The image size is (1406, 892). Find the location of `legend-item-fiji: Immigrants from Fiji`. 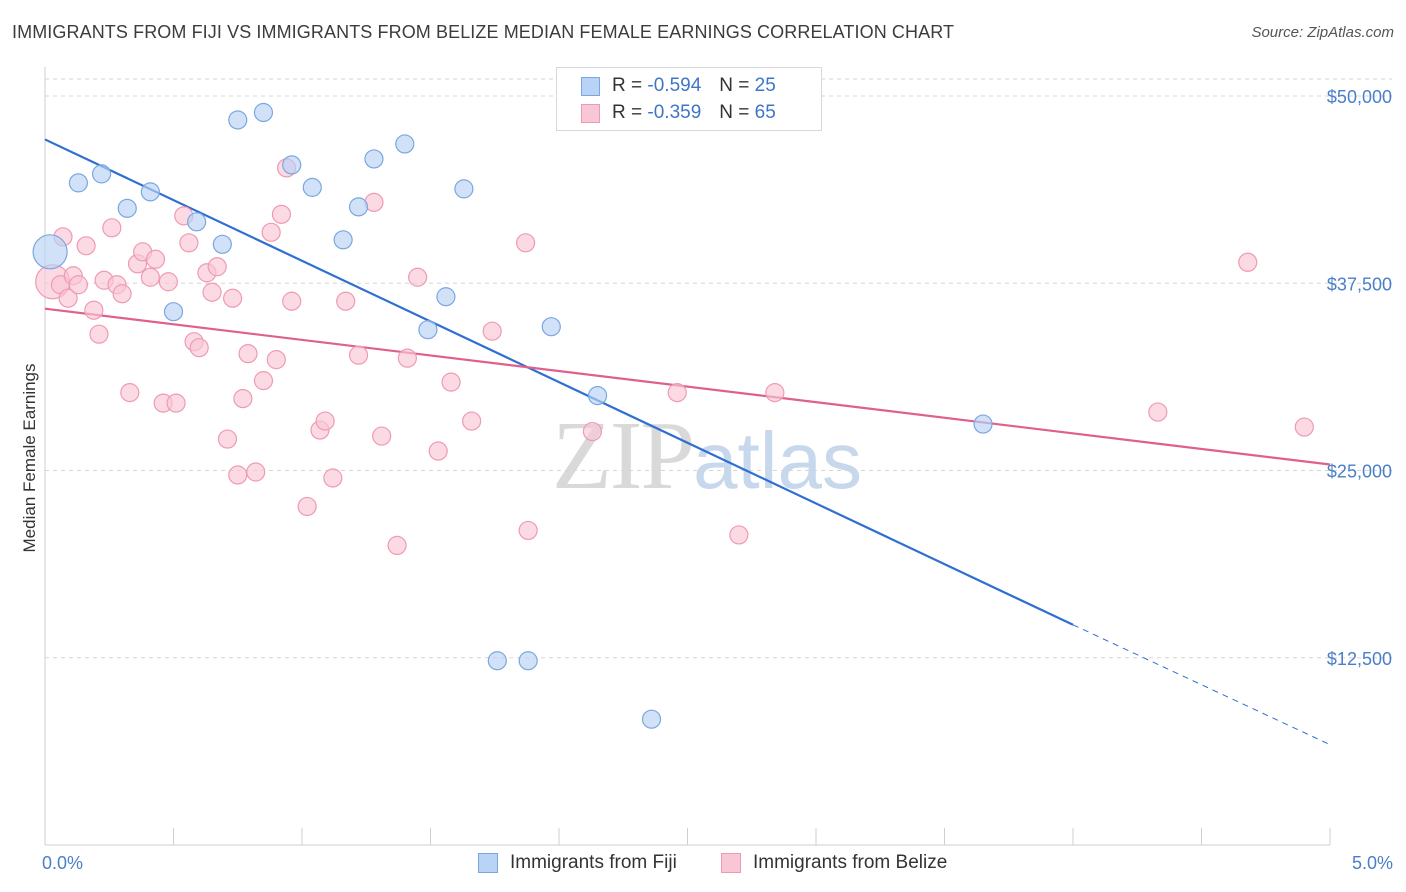

legend-item-fiji: Immigrants from Fiji is located at coordinates (577, 863).